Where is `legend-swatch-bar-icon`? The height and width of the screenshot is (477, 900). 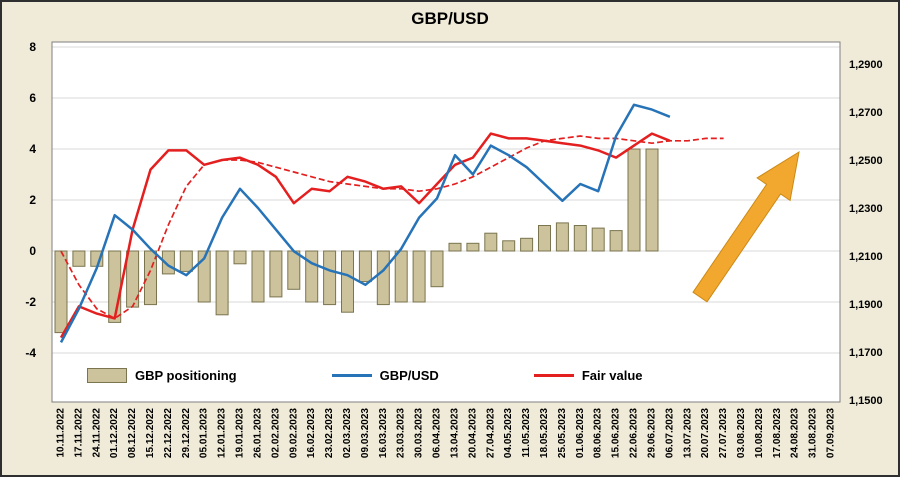
legend-swatch-bar-icon is located at coordinates (107, 375).